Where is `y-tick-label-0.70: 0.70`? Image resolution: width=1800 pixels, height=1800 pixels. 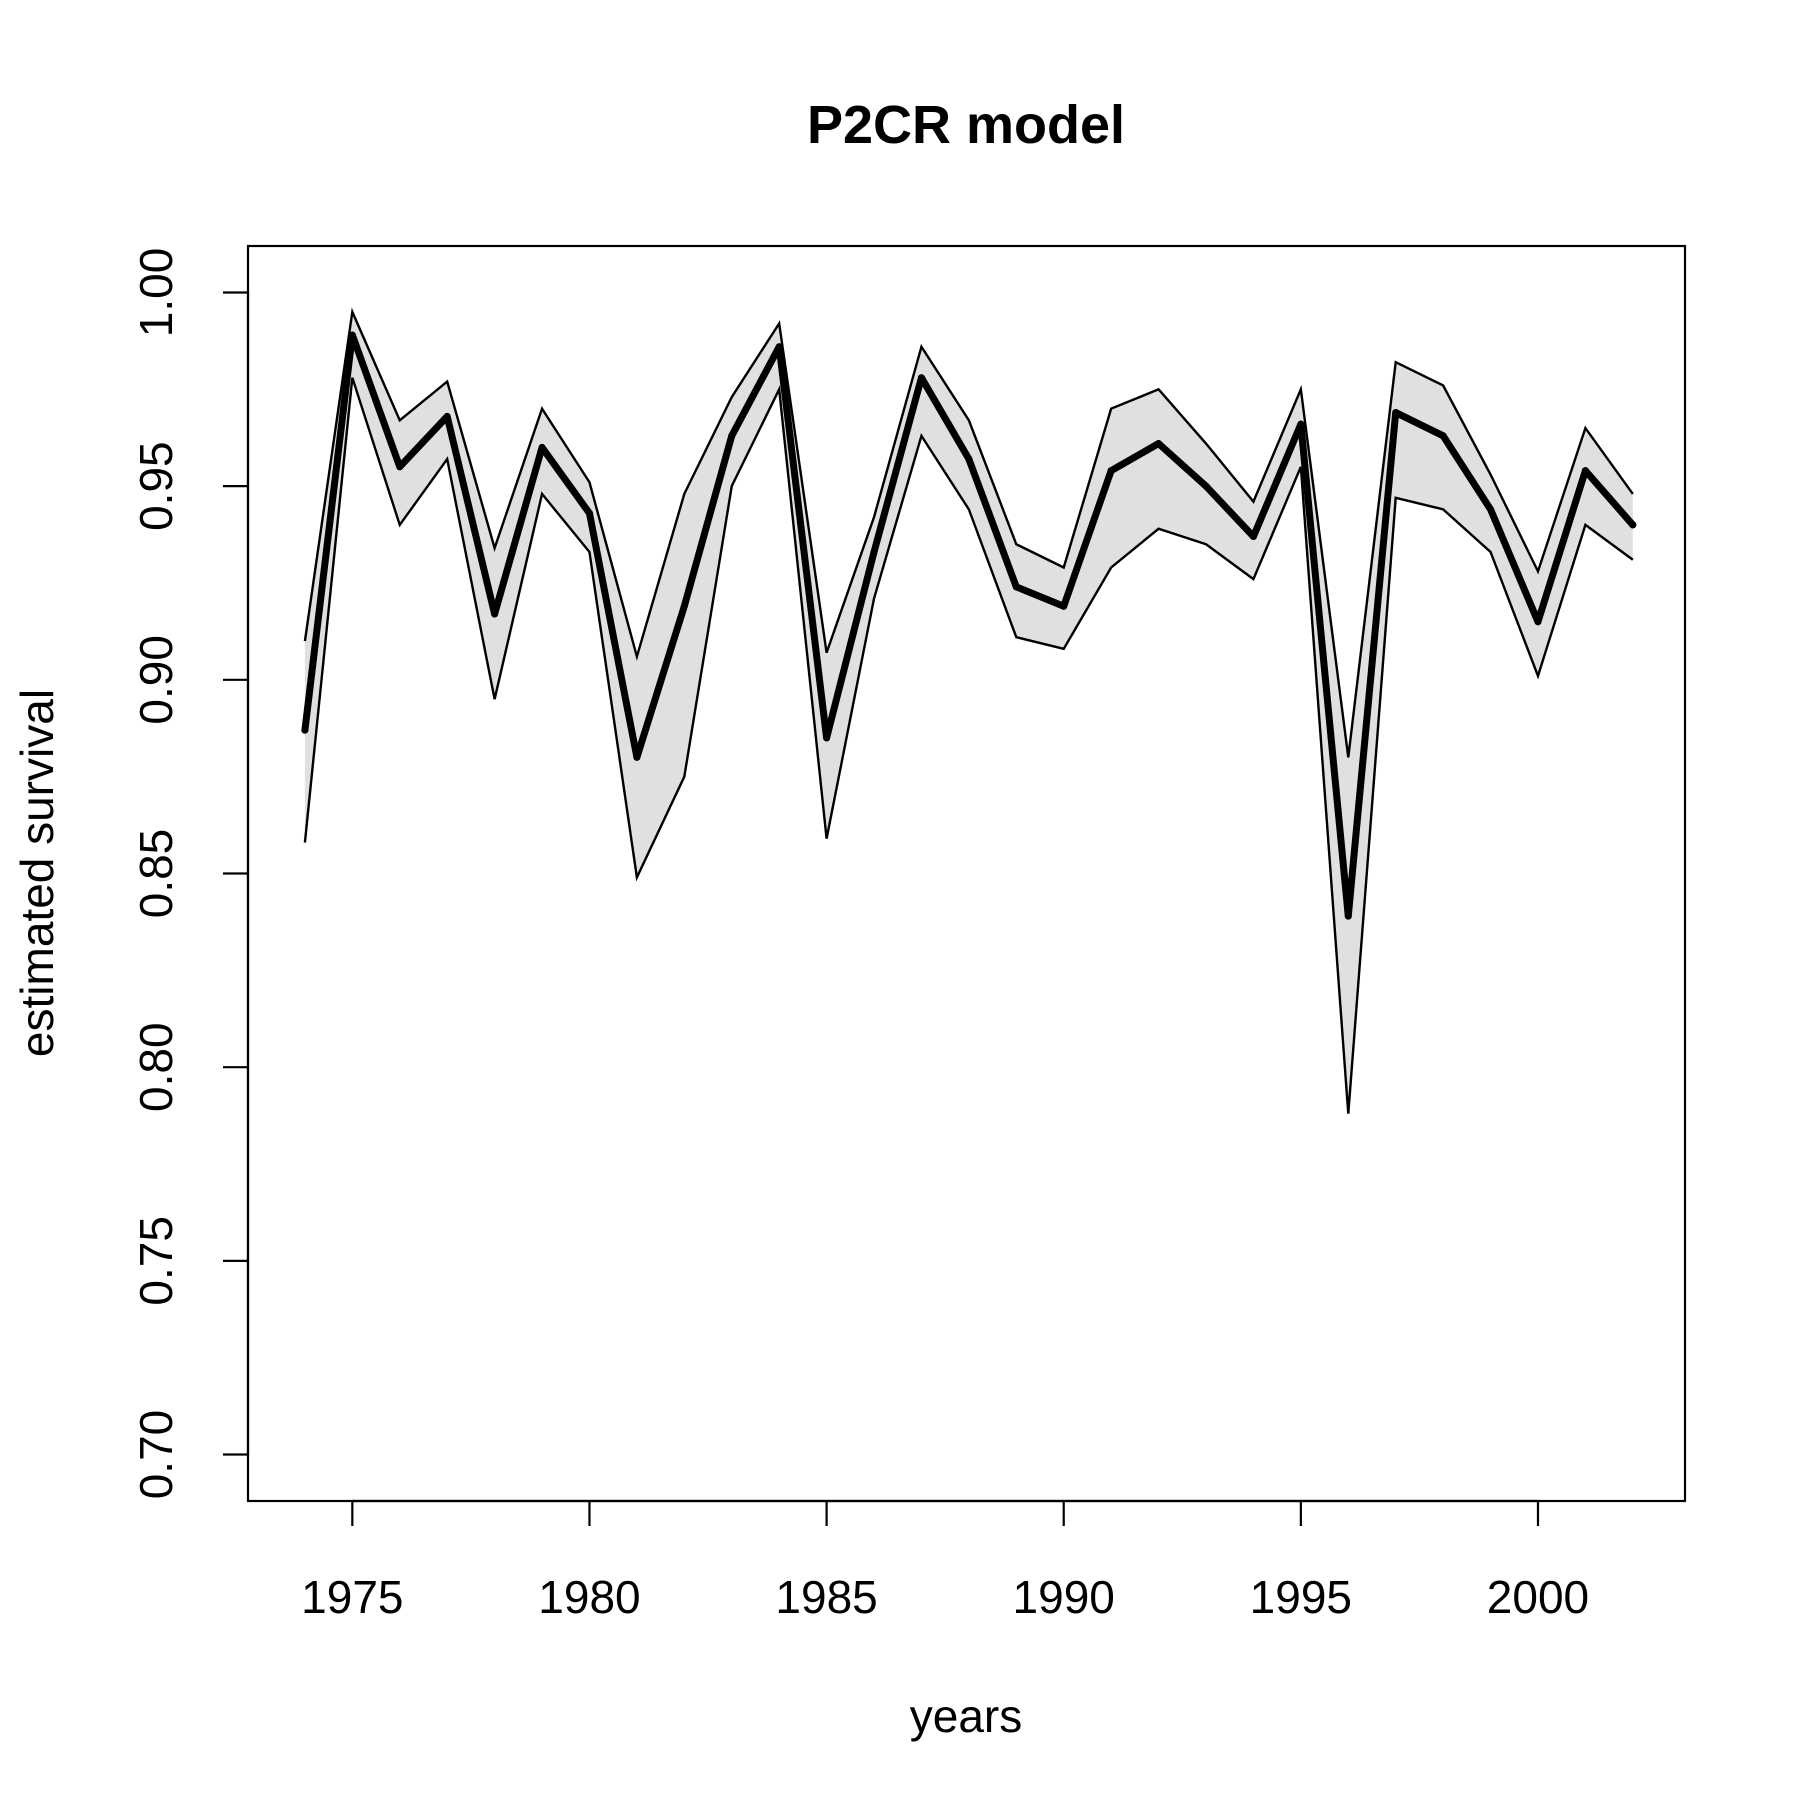 y-tick-label-0.70: 0.70 is located at coordinates (156, 1455).